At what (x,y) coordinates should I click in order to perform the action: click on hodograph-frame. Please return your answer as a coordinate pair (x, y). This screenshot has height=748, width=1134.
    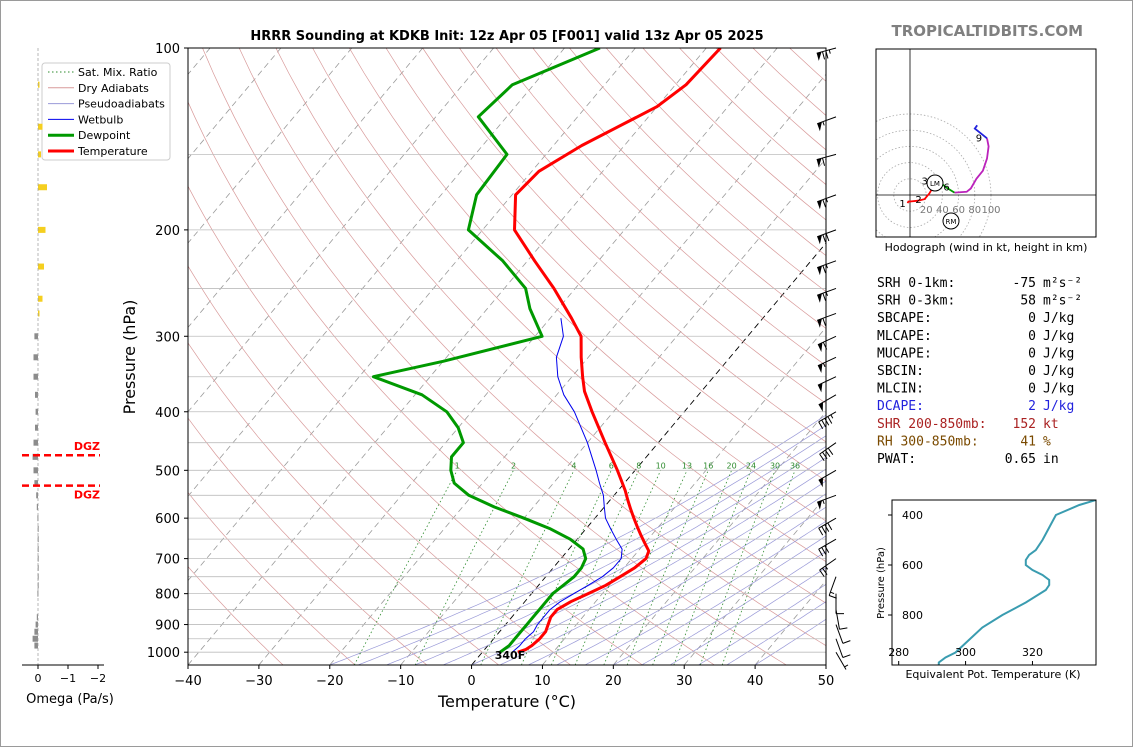
    Looking at the image, I should click on (986, 143).